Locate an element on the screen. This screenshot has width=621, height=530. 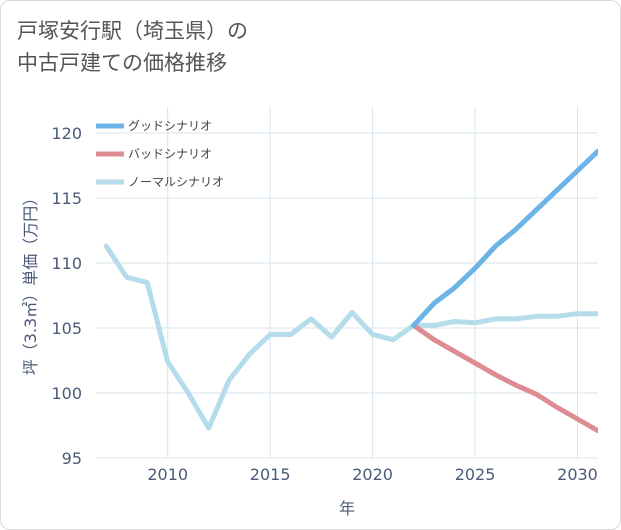
y-tick-label: 105 is located at coordinates (66, 328).